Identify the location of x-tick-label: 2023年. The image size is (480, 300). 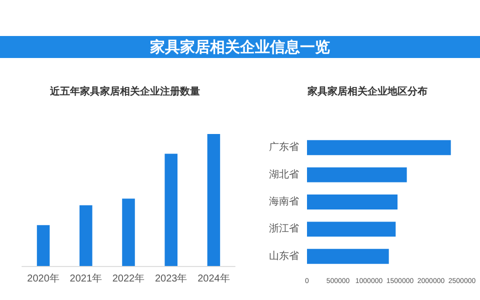
(171, 278).